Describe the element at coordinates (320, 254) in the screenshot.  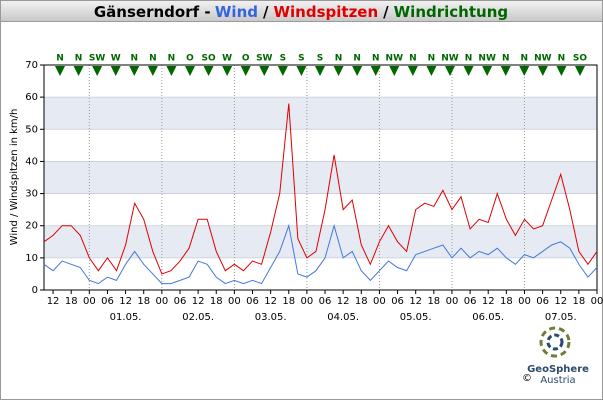
I see `series-line` at that location.